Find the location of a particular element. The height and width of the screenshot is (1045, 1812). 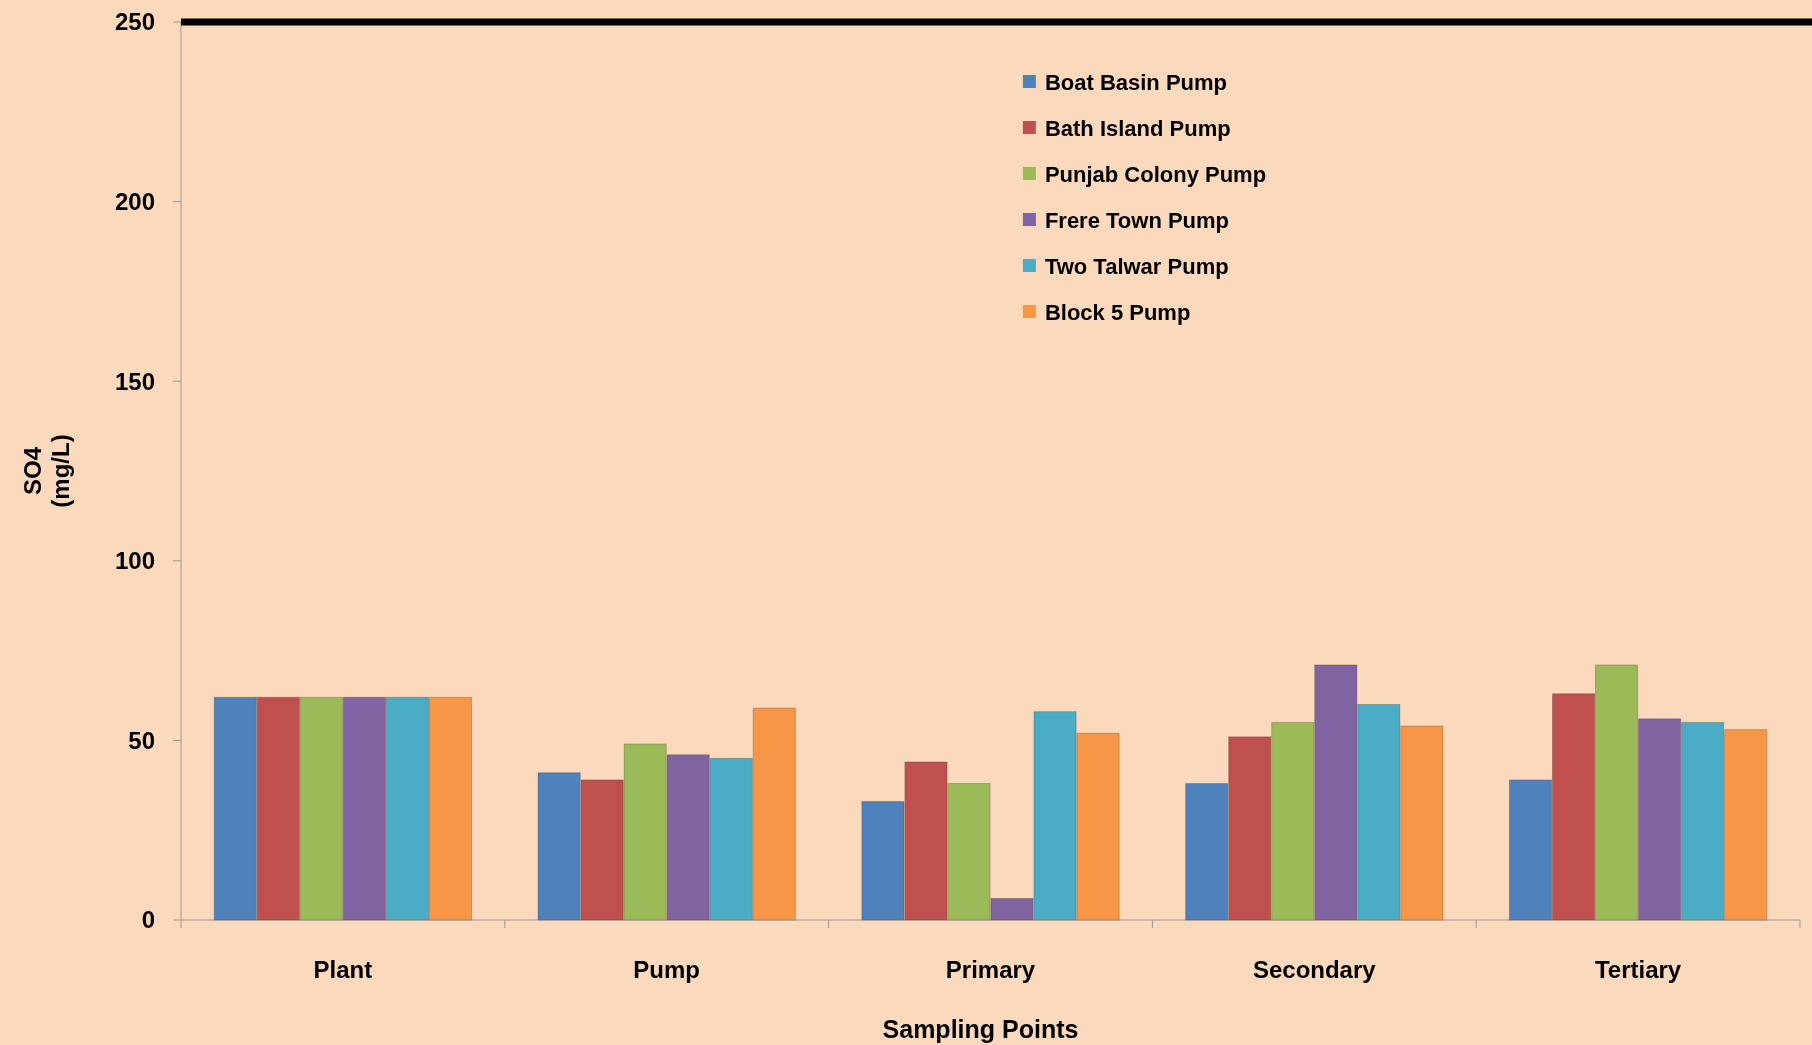

x-tick-label: Primary is located at coordinates (990, 969).